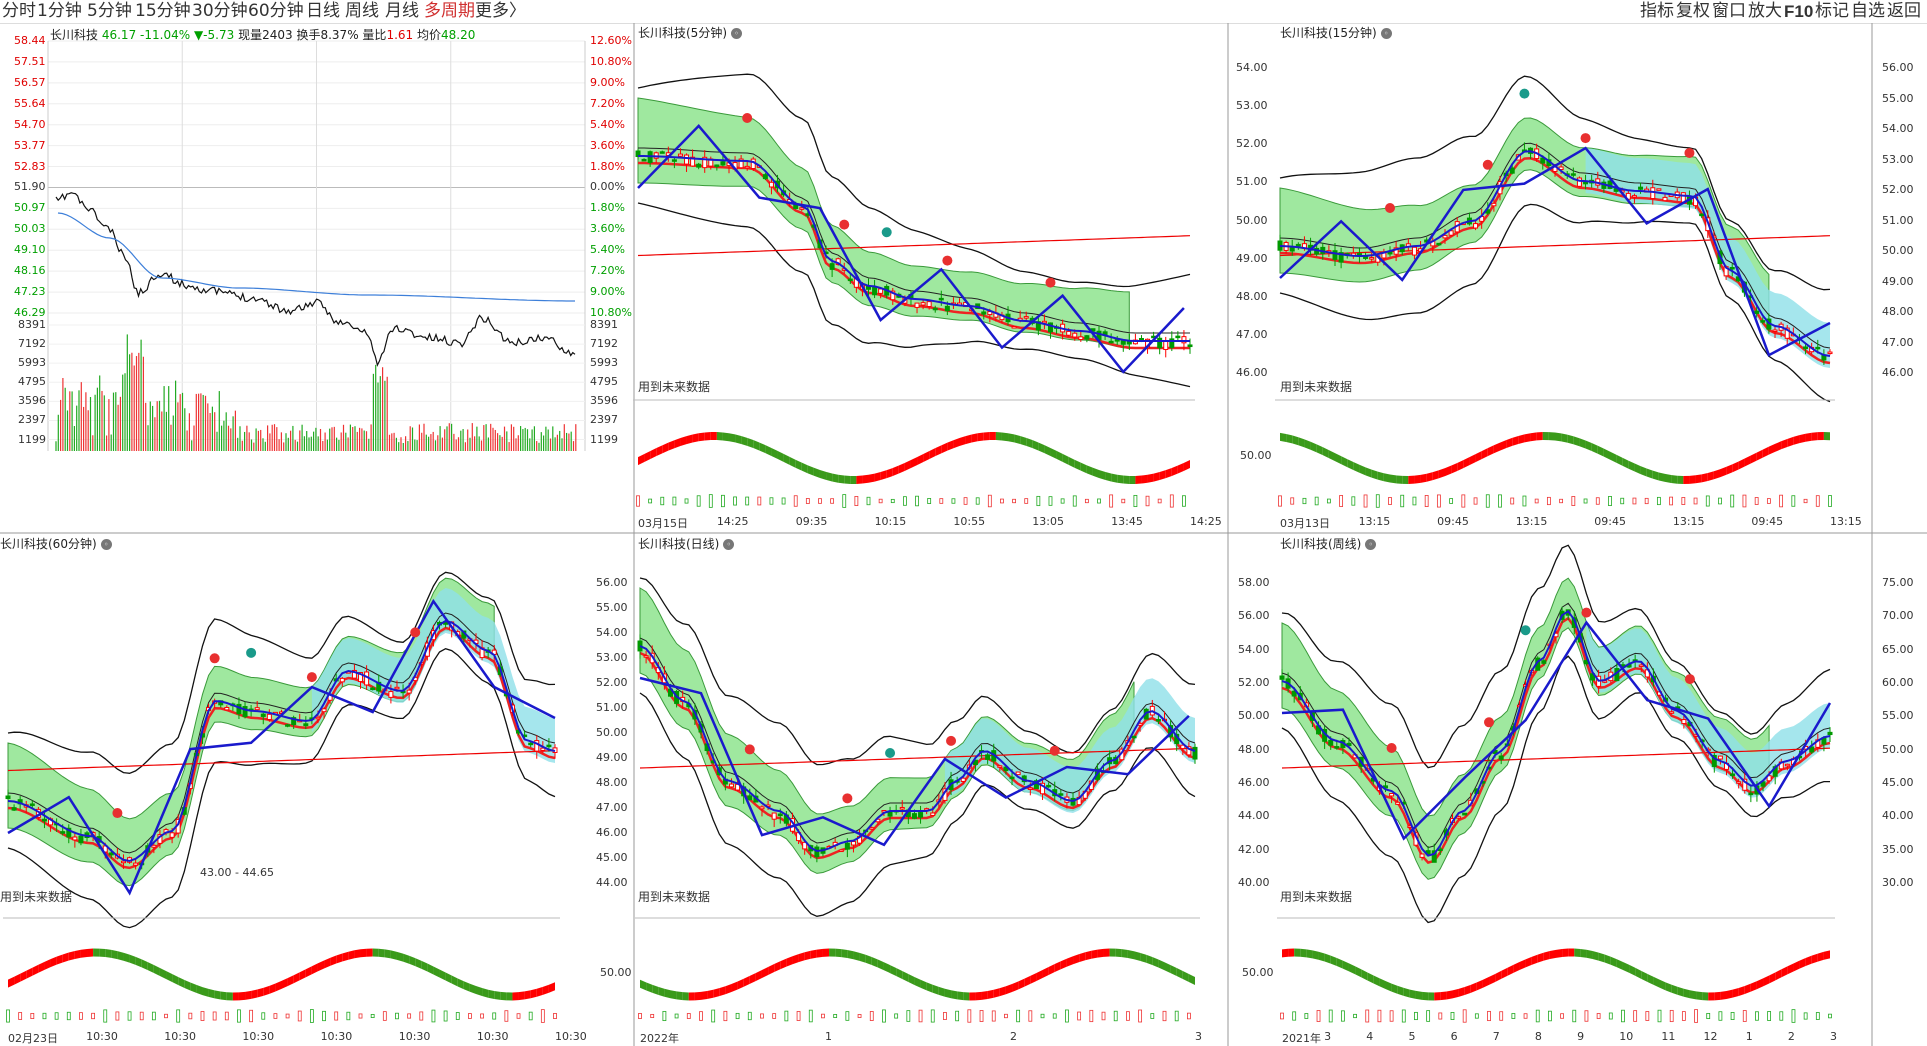  What do you see at coordinates (1904, 11) in the screenshot?
I see `back-button: 返回` at bounding box center [1904, 11].